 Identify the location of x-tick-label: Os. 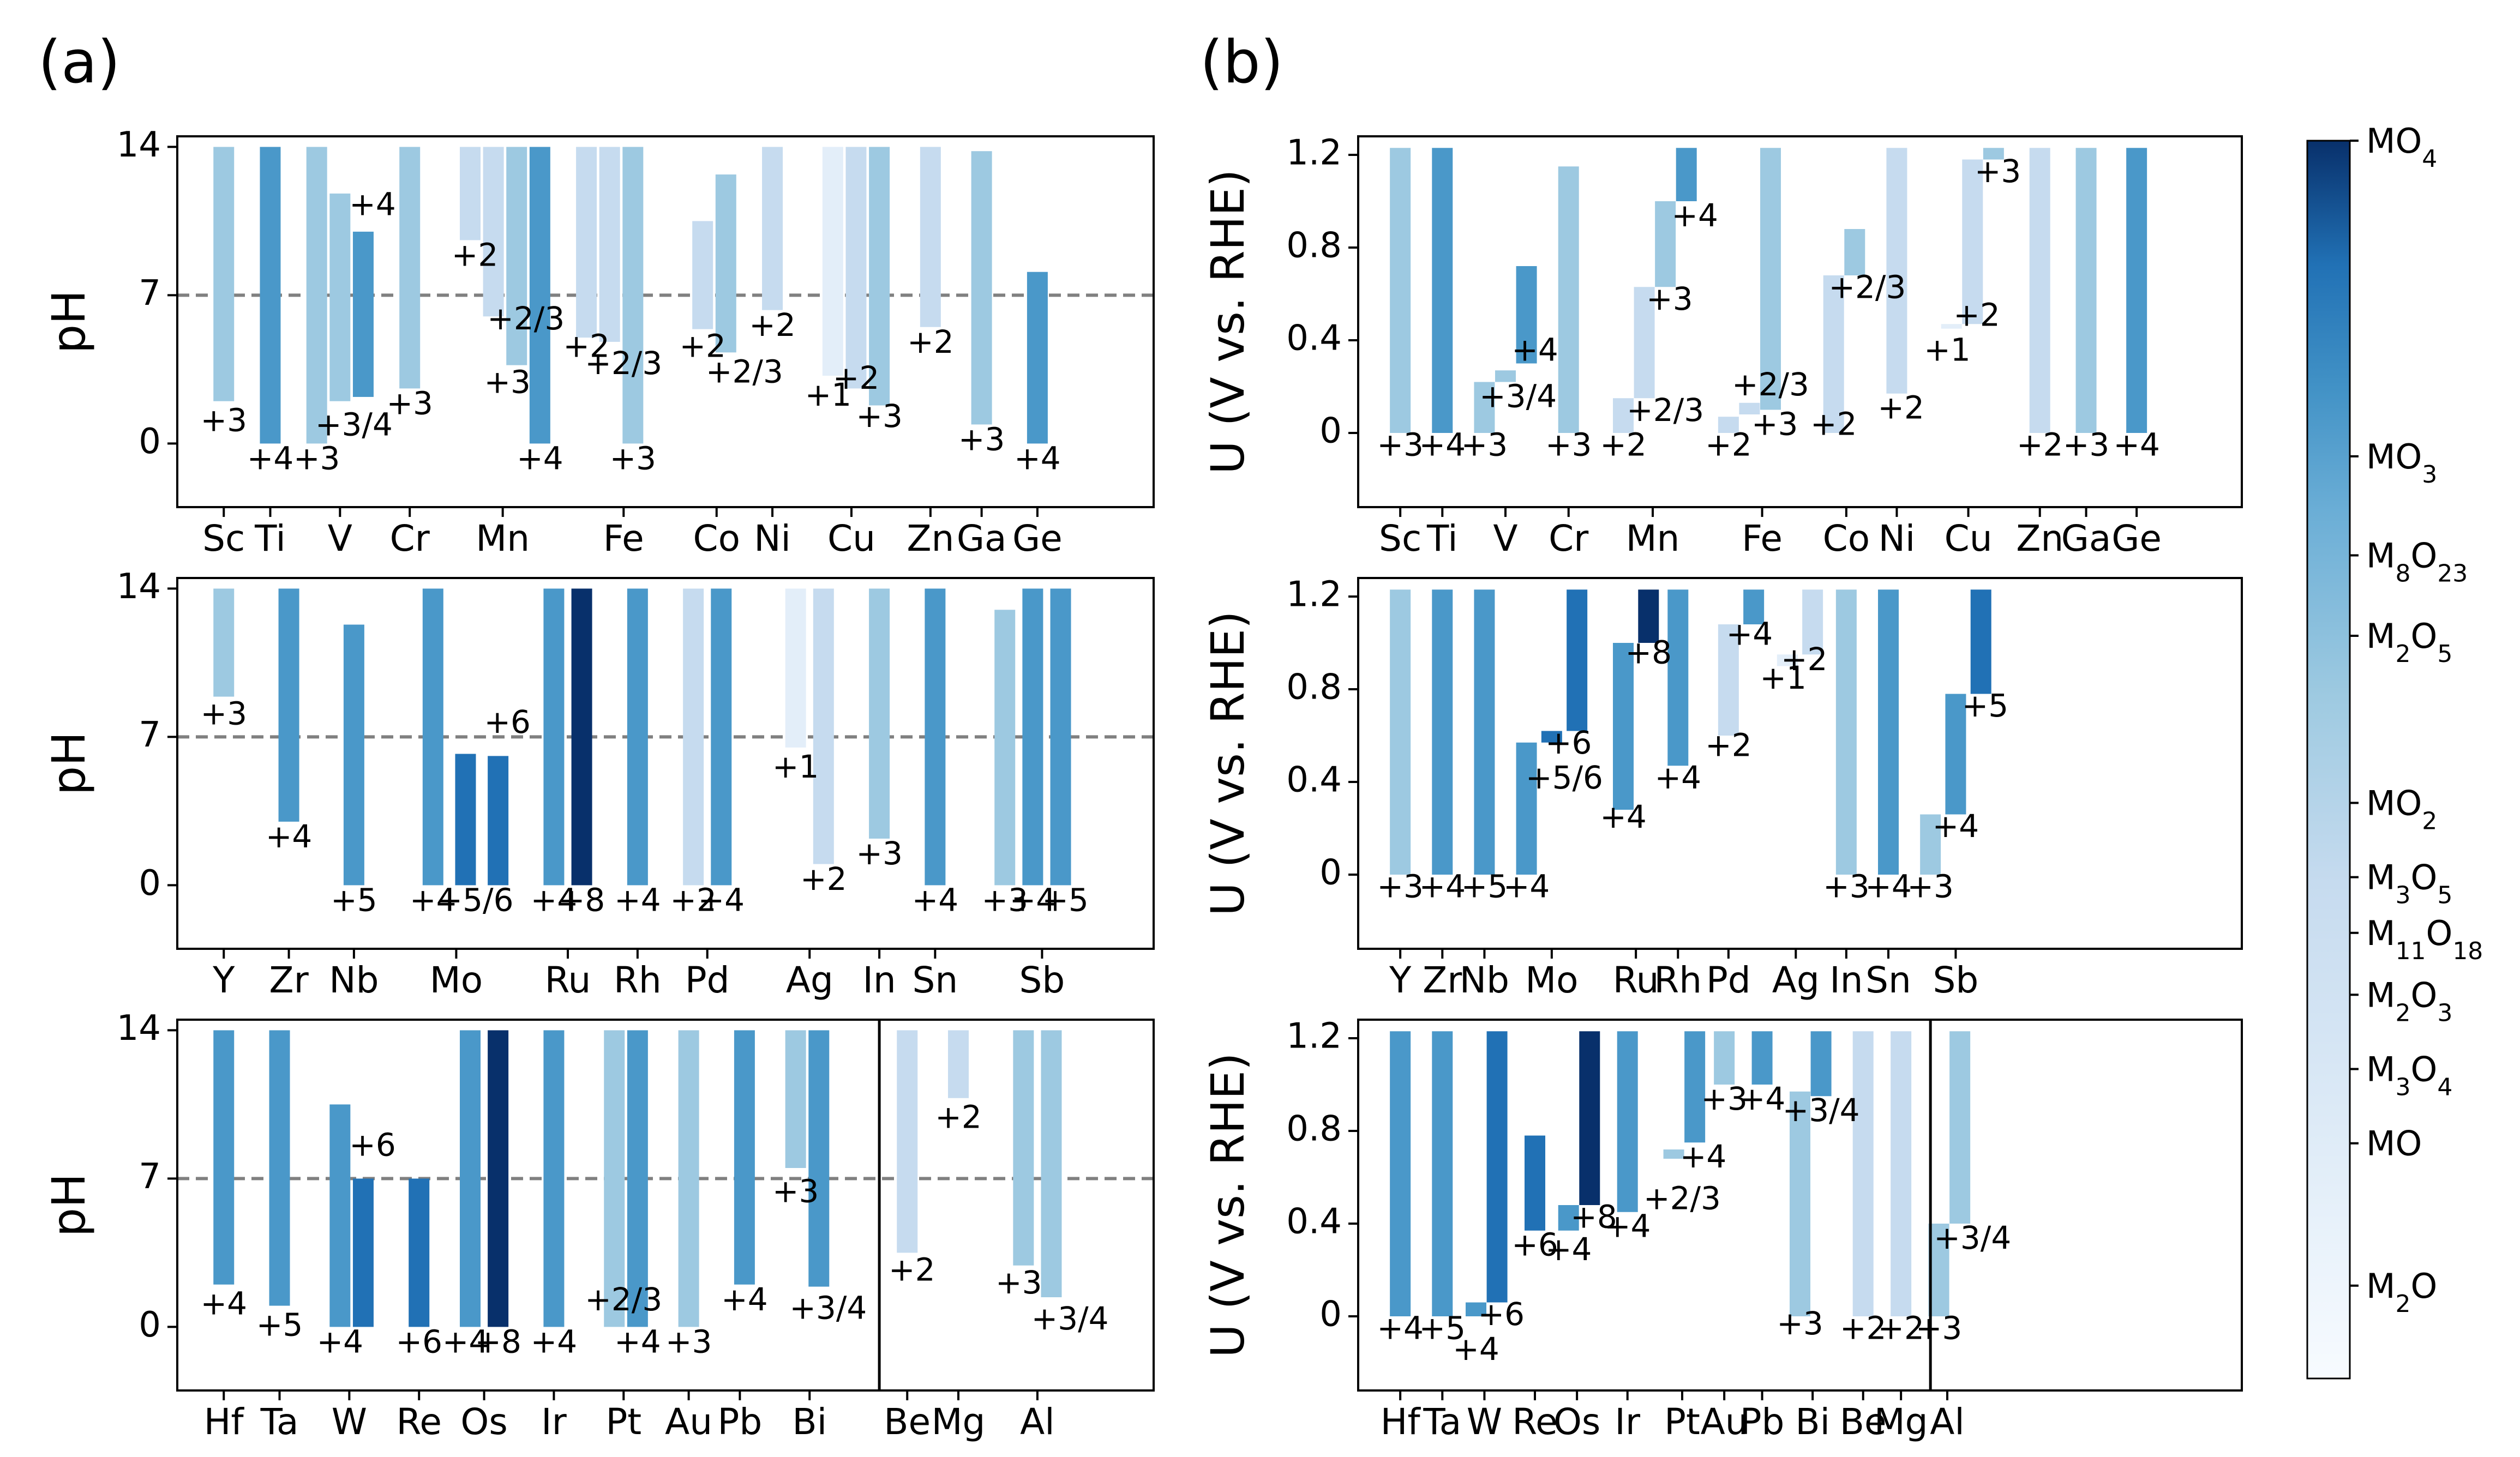
(1576, 1422).